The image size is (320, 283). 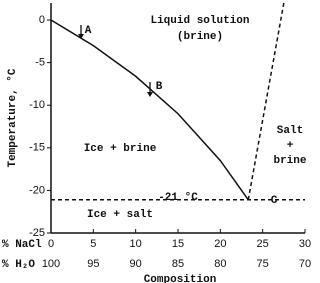 I want to click on y-tick-label: -20, so click(x=37, y=190).